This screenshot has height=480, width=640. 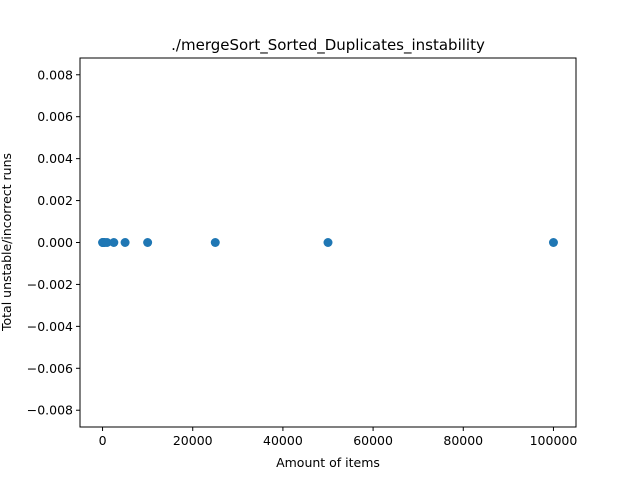 What do you see at coordinates (283, 440) in the screenshot?
I see `x-tick-label: 40000` at bounding box center [283, 440].